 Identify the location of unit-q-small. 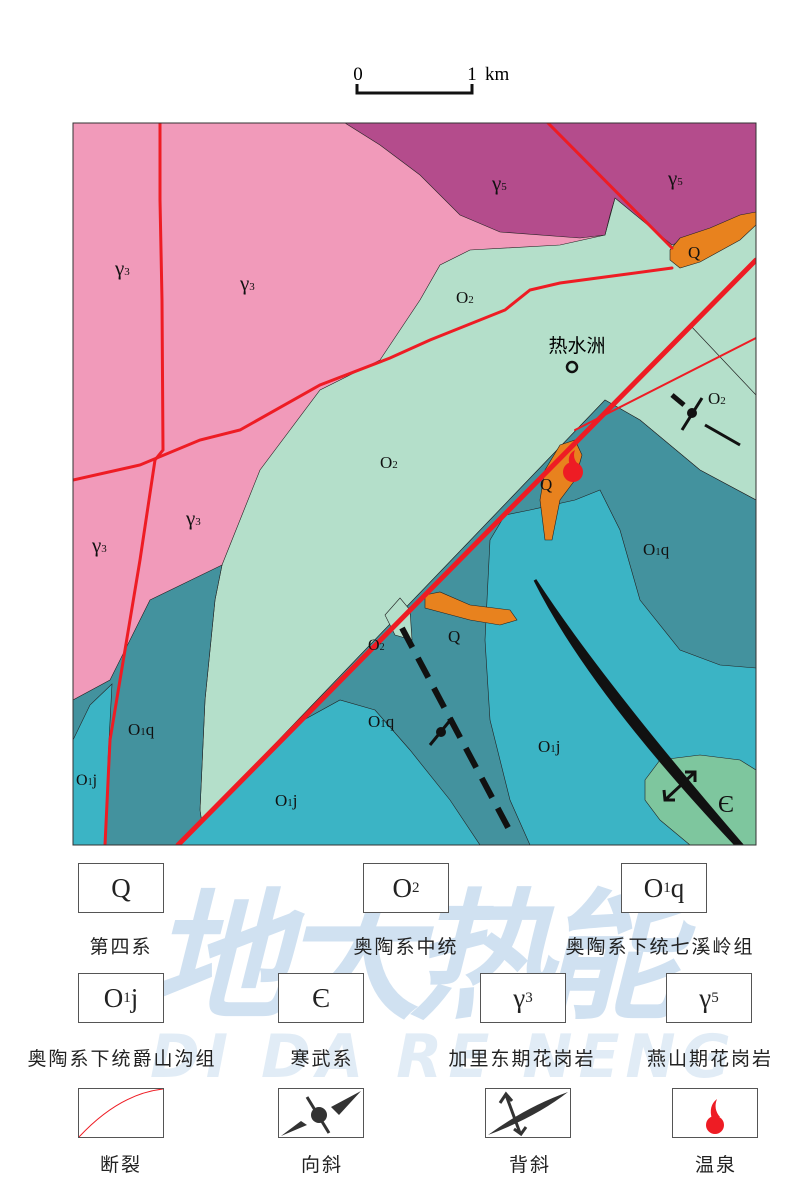
(471, 608).